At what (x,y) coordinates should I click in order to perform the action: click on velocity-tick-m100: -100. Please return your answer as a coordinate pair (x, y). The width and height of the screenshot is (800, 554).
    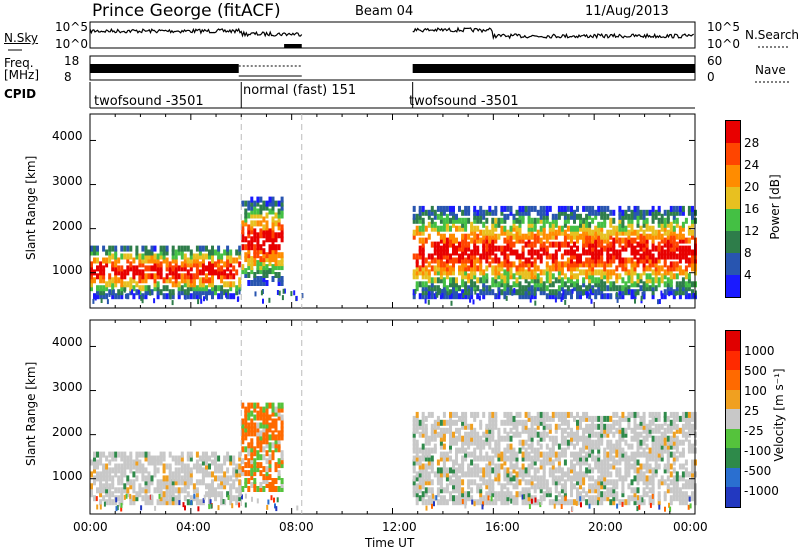
    Looking at the image, I should click on (758, 451).